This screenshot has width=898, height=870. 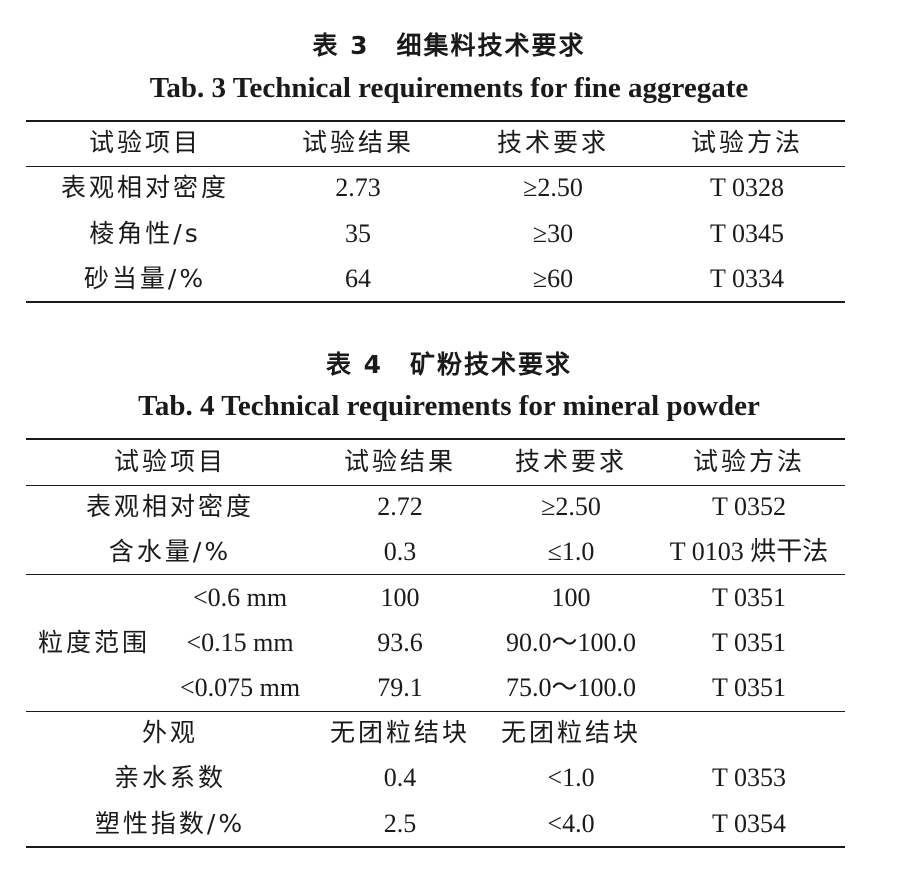 I want to click on table4-grad2-requirement: 90.0～100.0, so click(x=571, y=642).